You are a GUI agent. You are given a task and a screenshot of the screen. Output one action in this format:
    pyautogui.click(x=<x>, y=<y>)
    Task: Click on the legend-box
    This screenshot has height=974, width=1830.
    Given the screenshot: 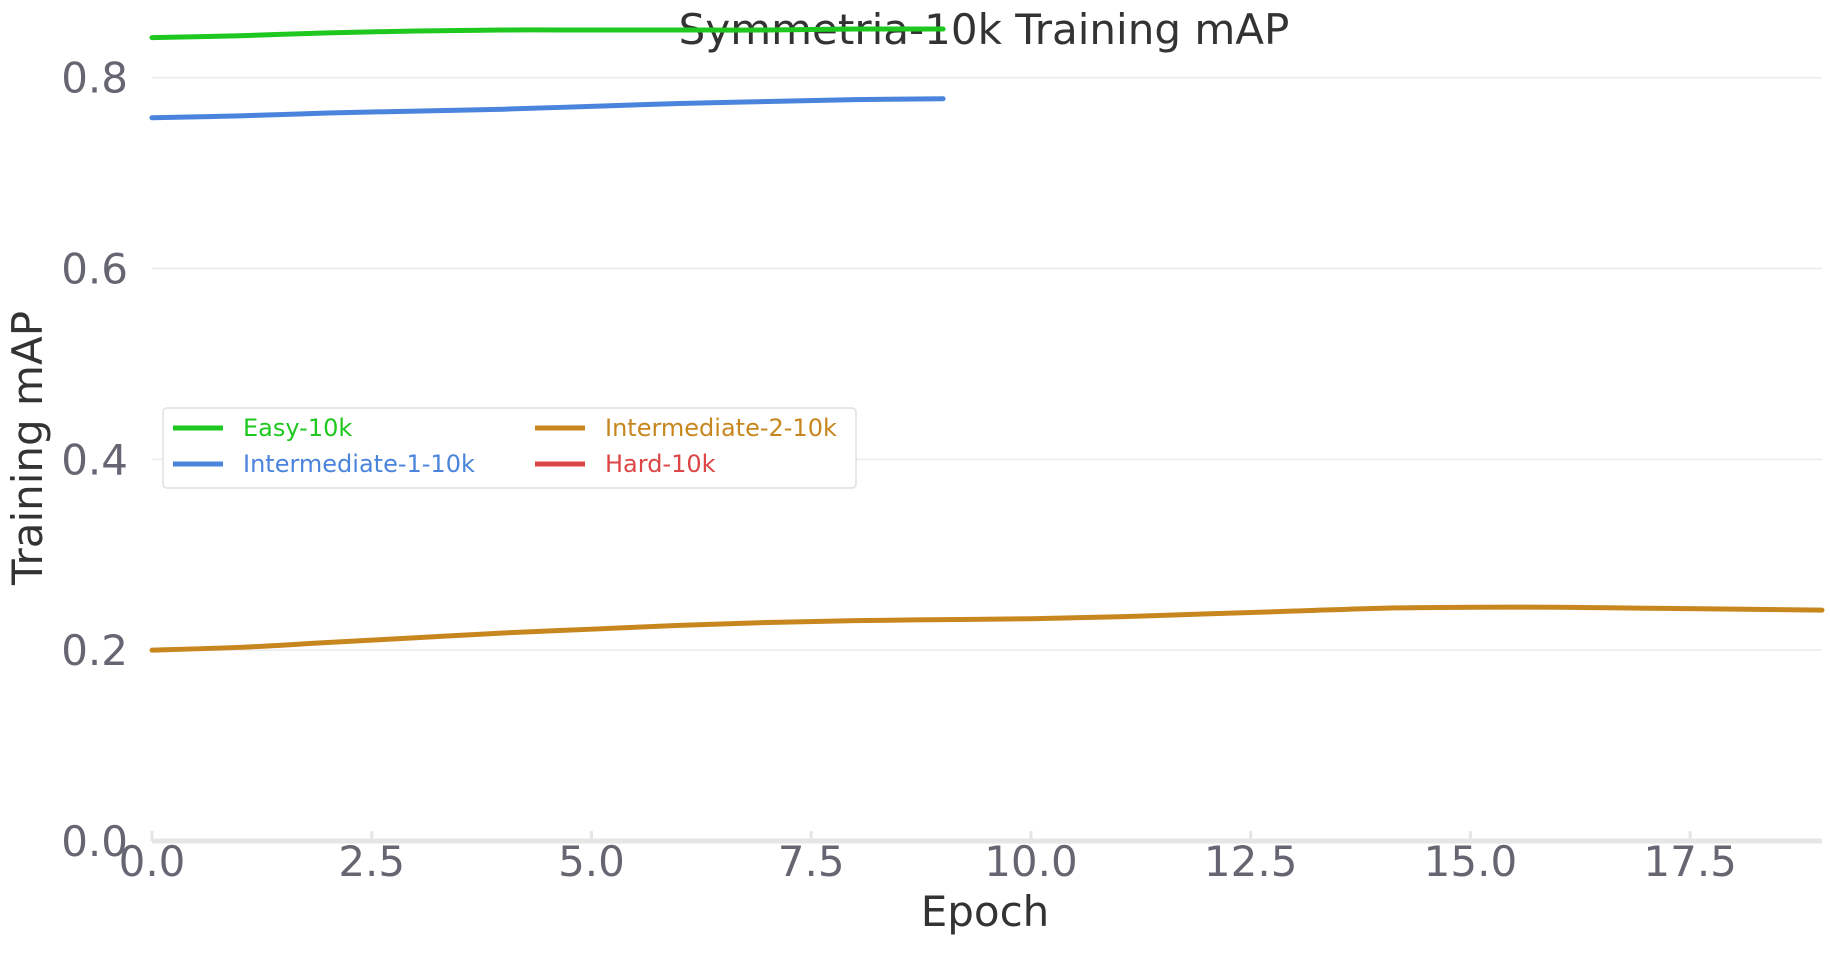 What is the action you would take?
    pyautogui.click(x=509, y=448)
    